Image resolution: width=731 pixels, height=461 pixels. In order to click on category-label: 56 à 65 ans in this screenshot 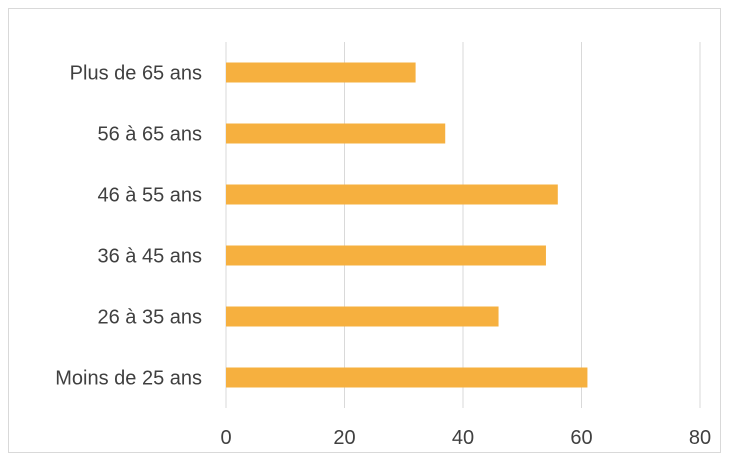, I will do `click(149, 135)`.